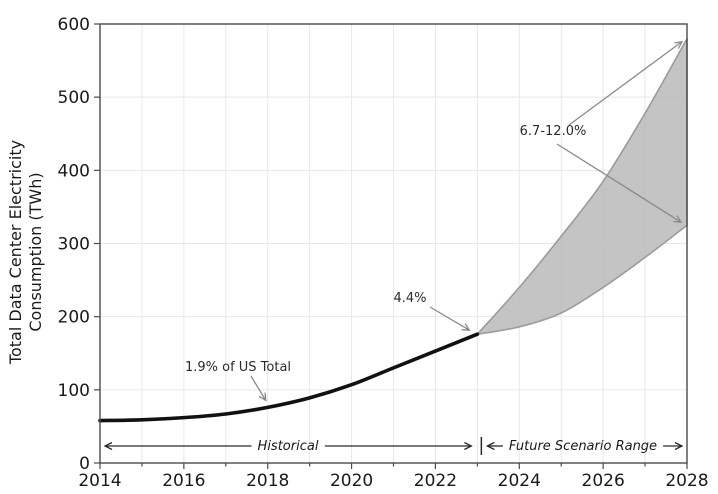  Describe the element at coordinates (267, 481) in the screenshot. I see `x-tick-label: 2018` at that location.